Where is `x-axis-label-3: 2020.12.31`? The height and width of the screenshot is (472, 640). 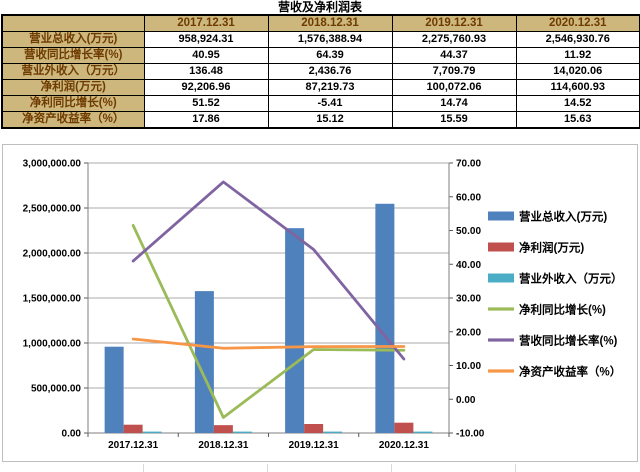
x-axis-label-3: 2020.12.31 is located at coordinates (404, 445).